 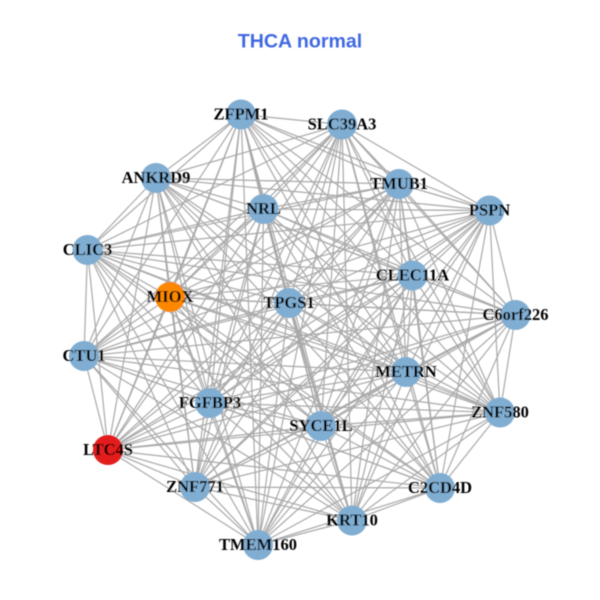 What do you see at coordinates (170, 296) in the screenshot?
I see `svg-text: MIOX` at bounding box center [170, 296].